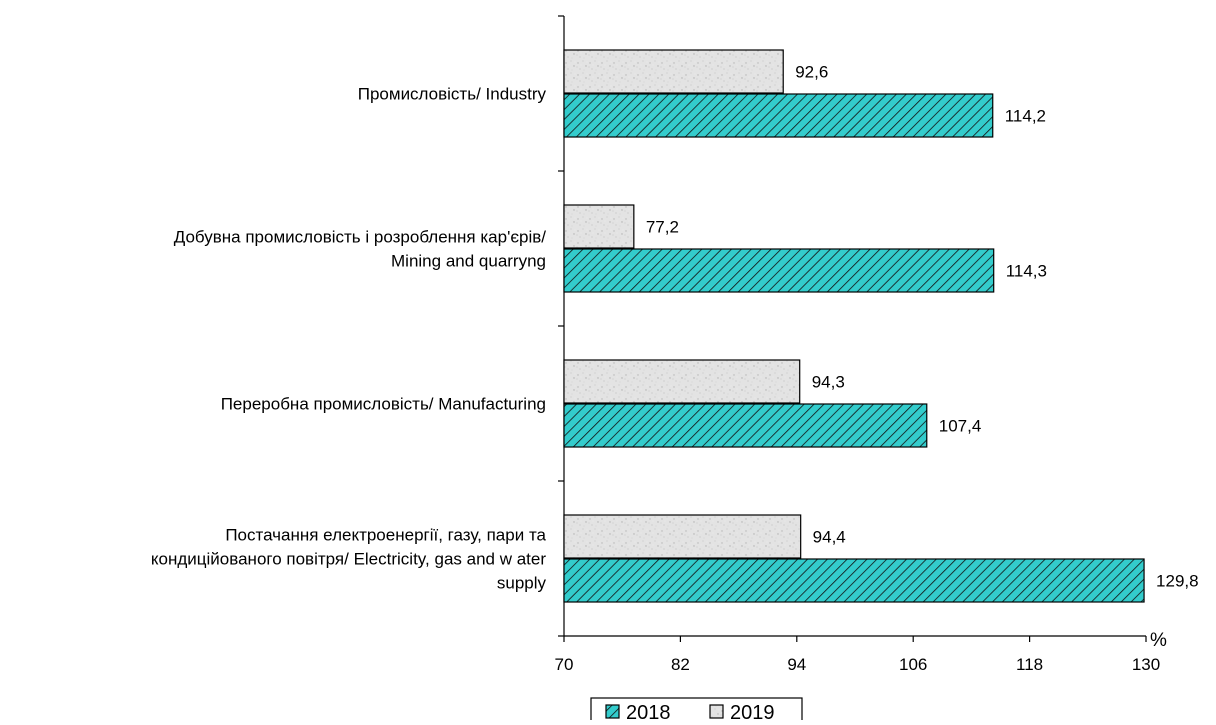 The image size is (1216, 725). What do you see at coordinates (383, 404) in the screenshot?
I see `category-label-3: Переробна промисловість/ Manufacturing` at bounding box center [383, 404].